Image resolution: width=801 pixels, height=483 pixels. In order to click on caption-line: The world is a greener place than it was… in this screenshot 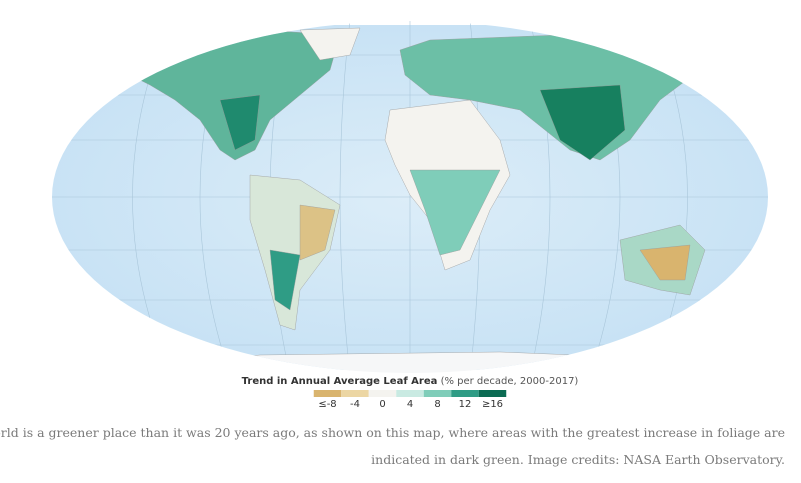, I will do `click(392, 432)`.